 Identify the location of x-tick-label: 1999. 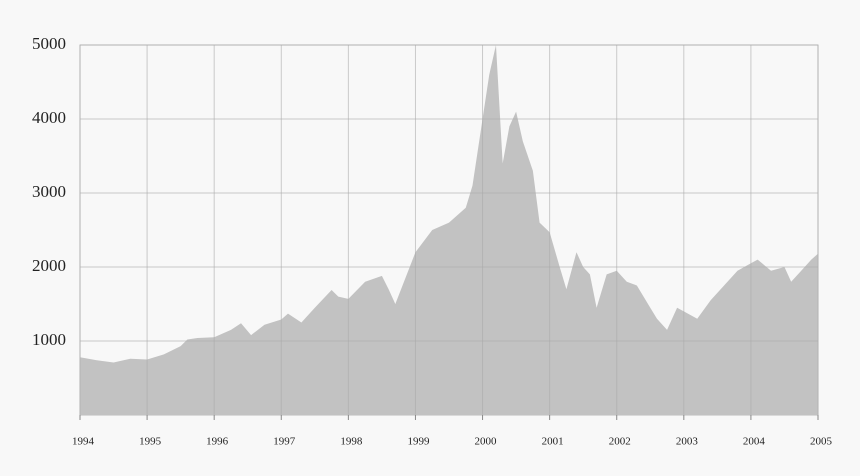
(418, 442).